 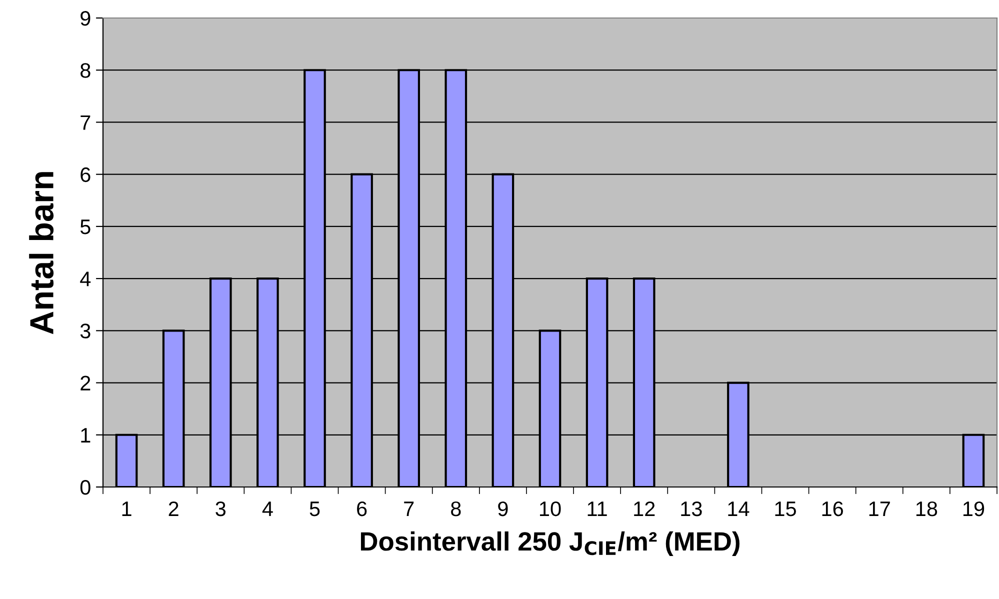 What do you see at coordinates (879, 509) in the screenshot?
I see `x-tick-label: 17` at bounding box center [879, 509].